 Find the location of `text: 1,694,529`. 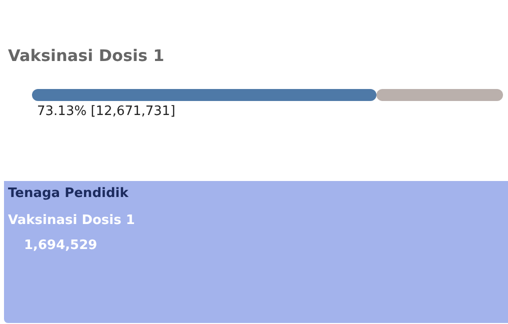

text: 1,694,529 is located at coordinates (61, 245).